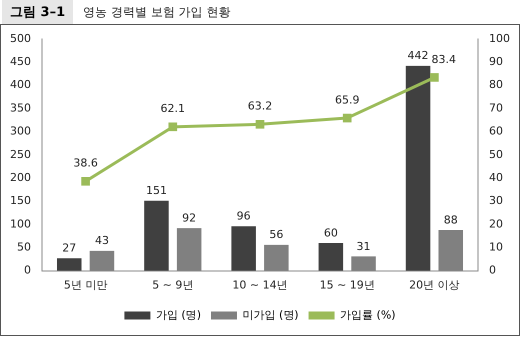 The width and height of the screenshot is (526, 342). Describe the element at coordinates (496, 154) in the screenshot. I see `y2-tick-label: 50` at that location.